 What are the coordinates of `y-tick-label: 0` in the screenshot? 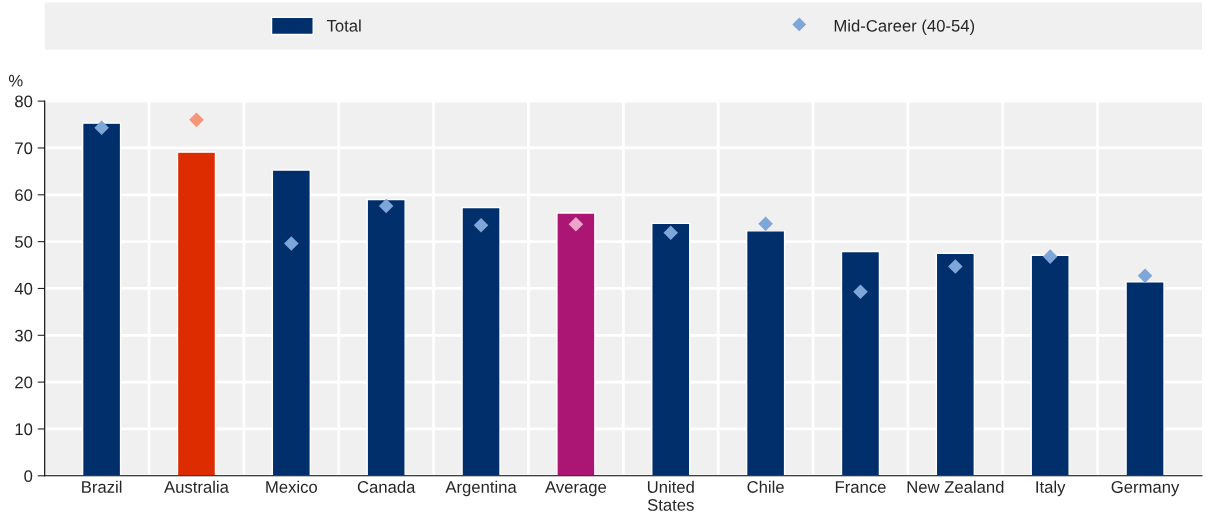 It's located at (28, 476).